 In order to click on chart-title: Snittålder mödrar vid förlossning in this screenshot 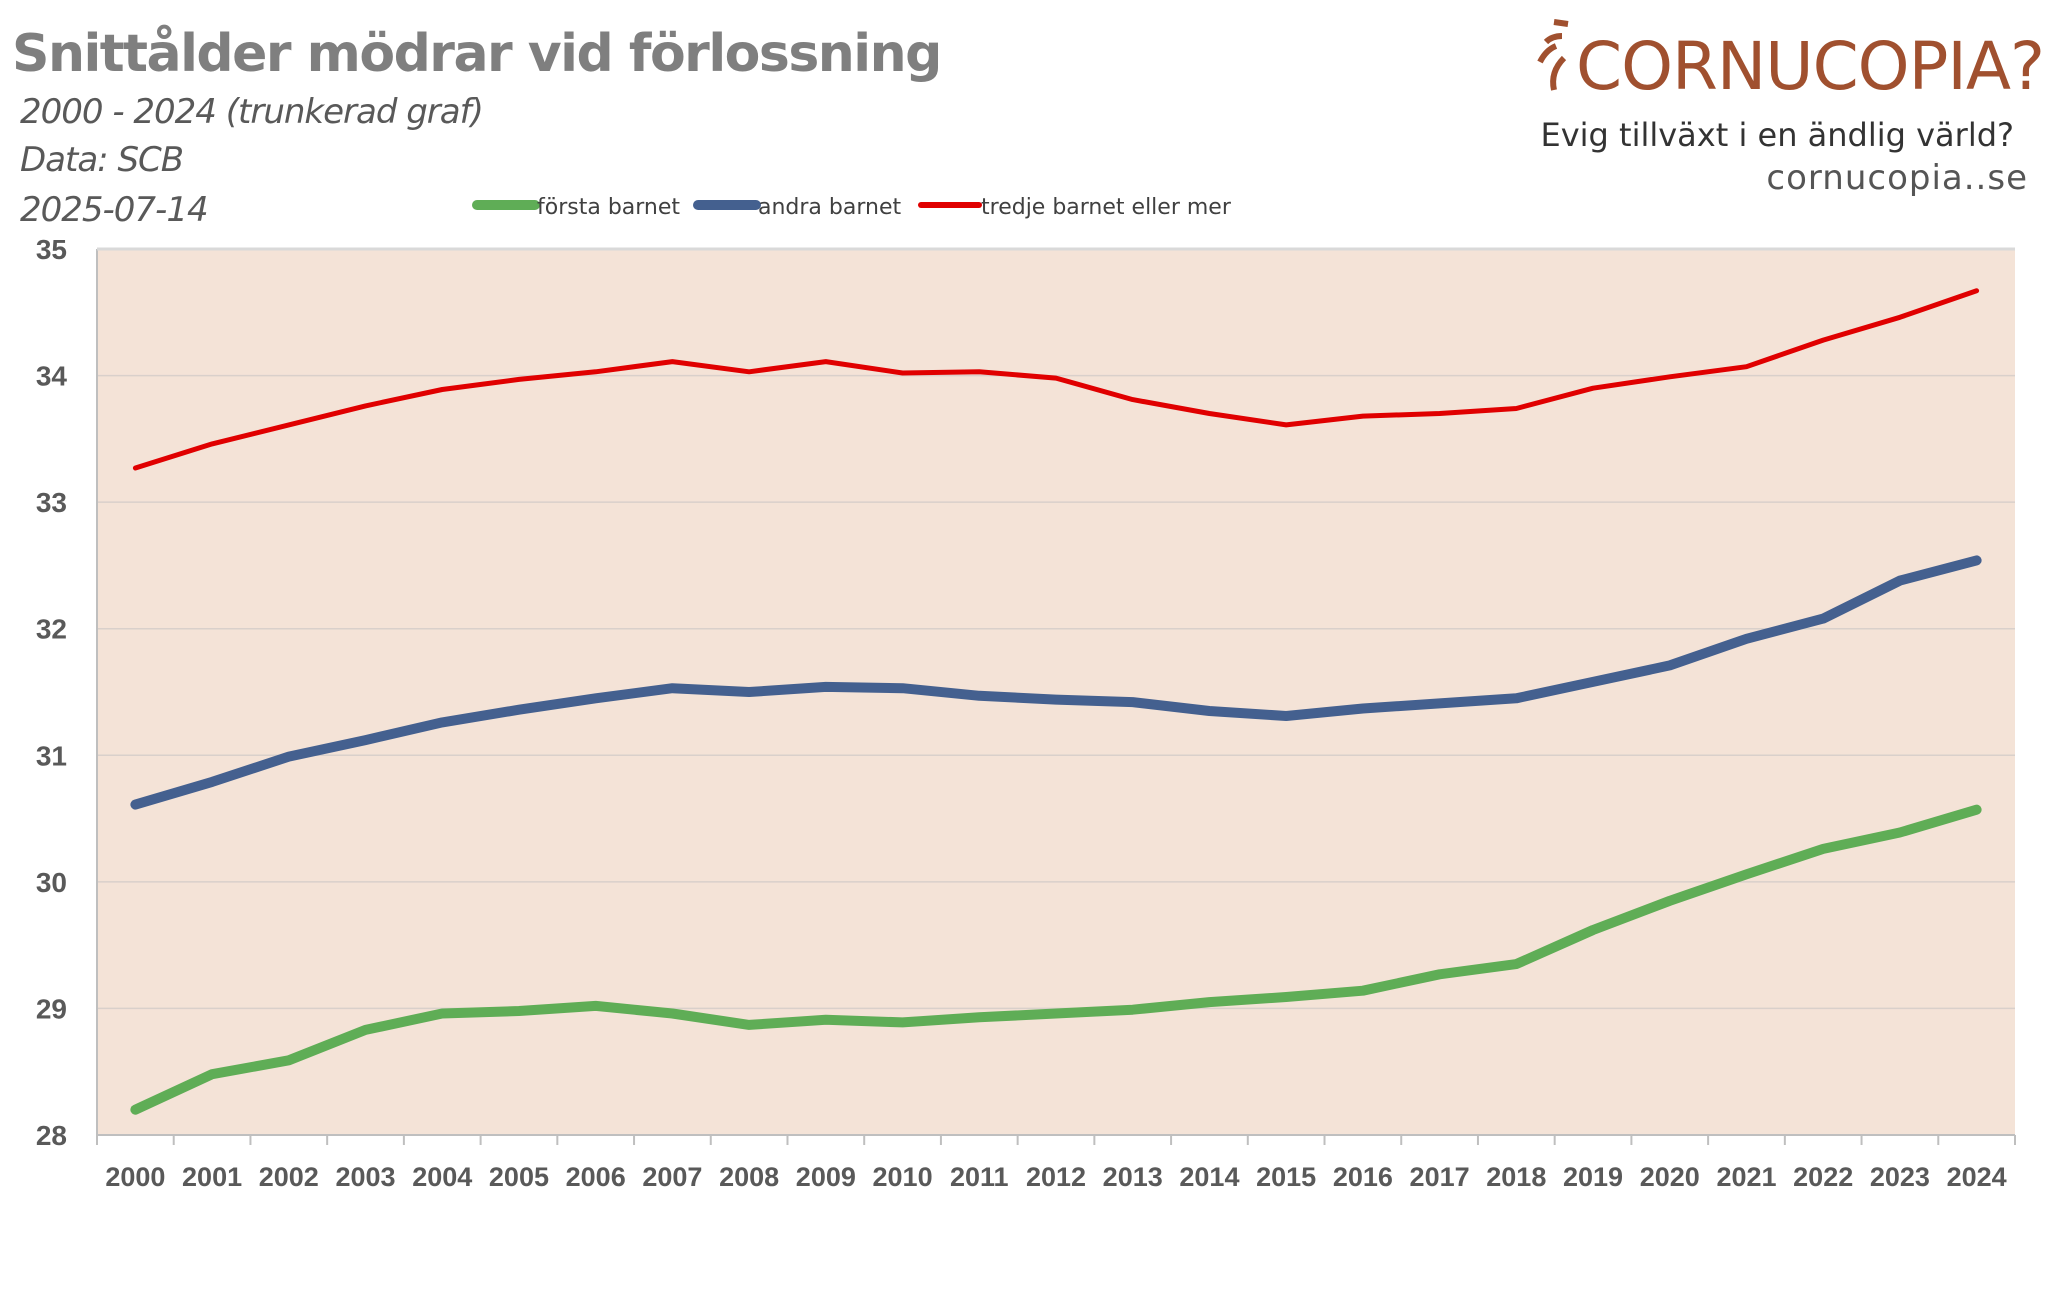, I will do `click(477, 54)`.